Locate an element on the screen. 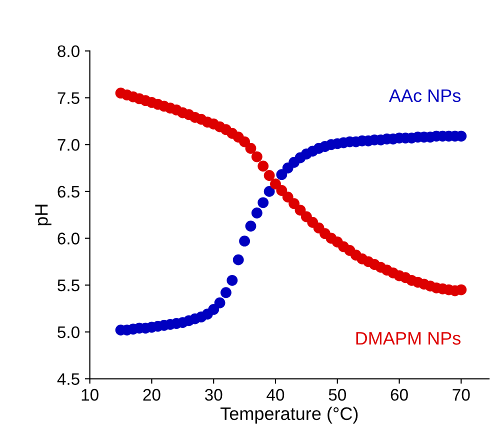 The height and width of the screenshot is (443, 499). y-tick-label: 6.0 is located at coordinates (69, 238).